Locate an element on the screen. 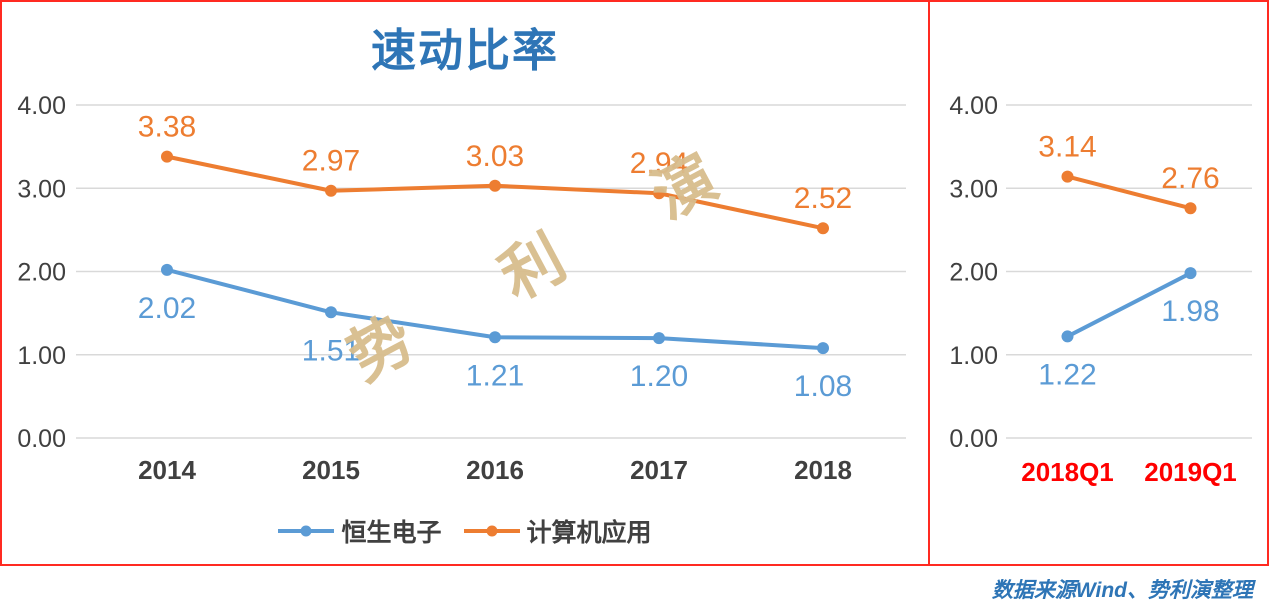 The image size is (1269, 613). legend-item-0: 恒生电子 is located at coordinates (360, 531).